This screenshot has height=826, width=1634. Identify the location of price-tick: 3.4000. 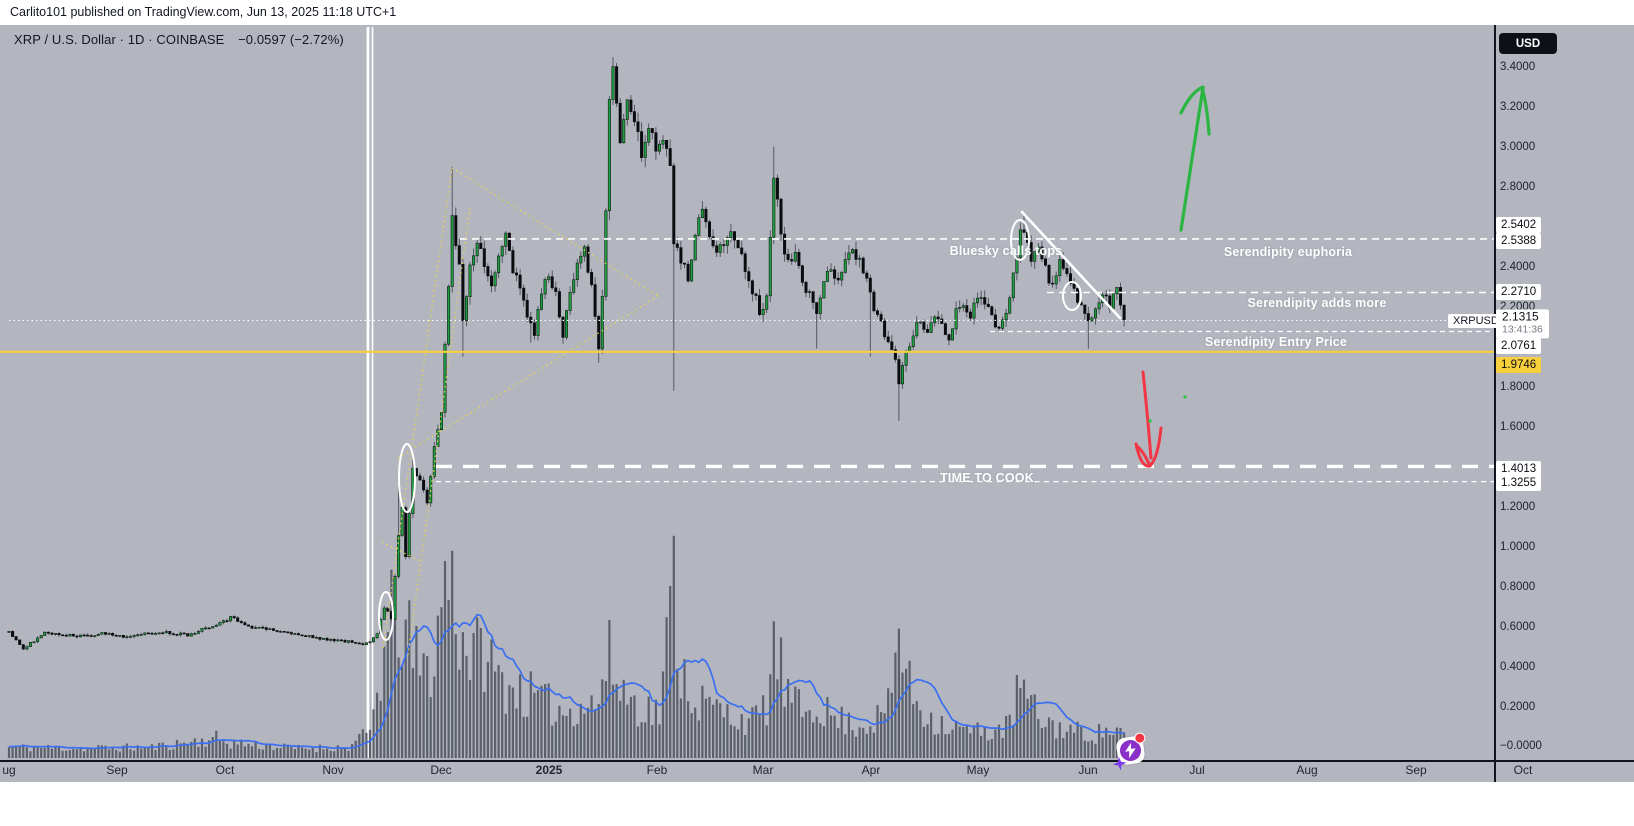
(1518, 67).